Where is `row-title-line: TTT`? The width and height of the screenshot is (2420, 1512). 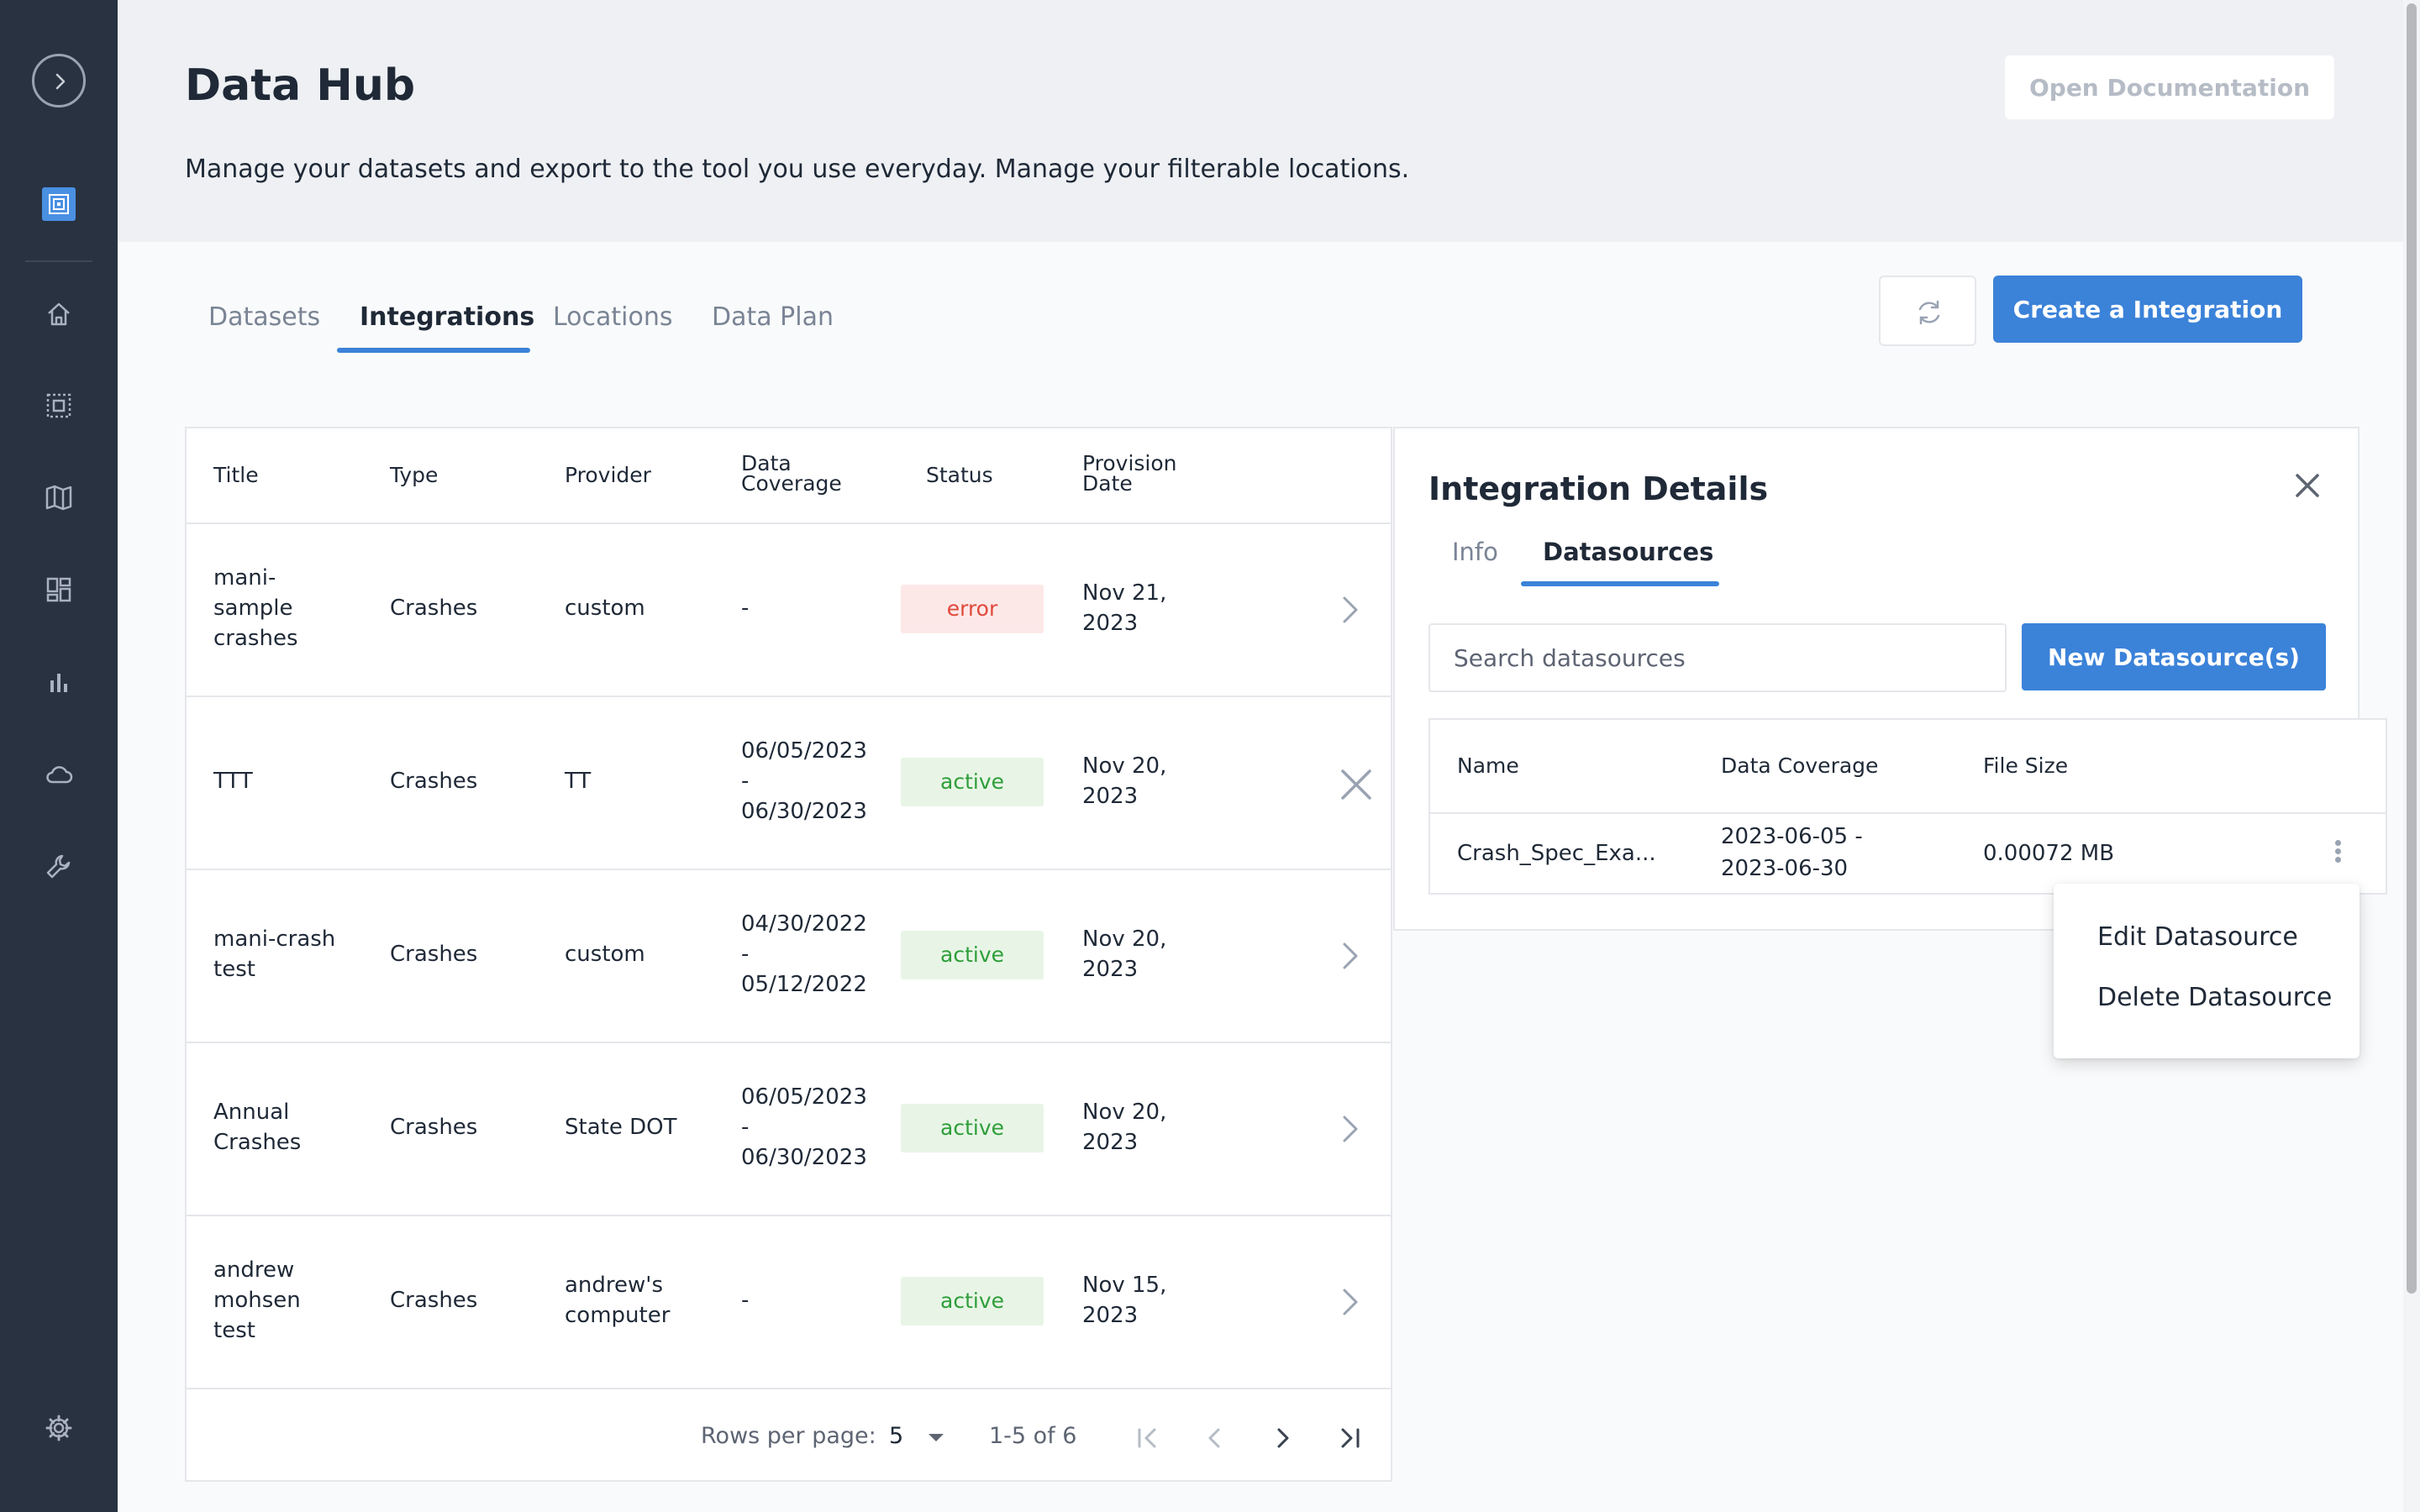
row-title-line: TTT is located at coordinates (233, 781).